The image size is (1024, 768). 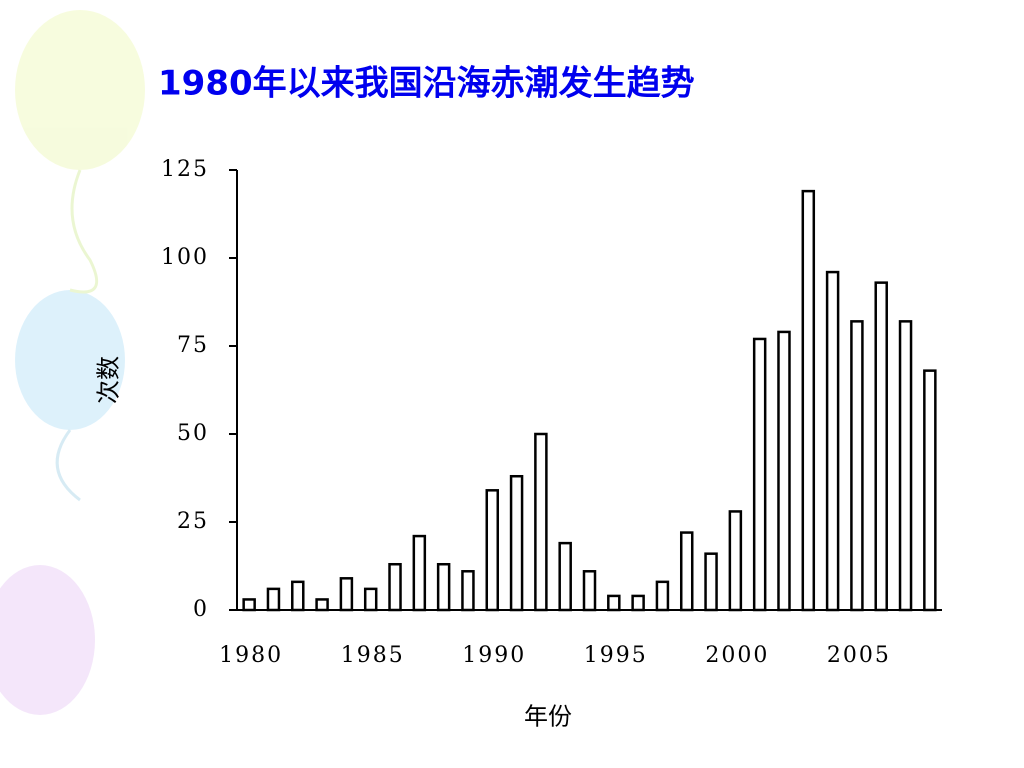 I want to click on x-tick-label: 1990, so click(x=494, y=655).